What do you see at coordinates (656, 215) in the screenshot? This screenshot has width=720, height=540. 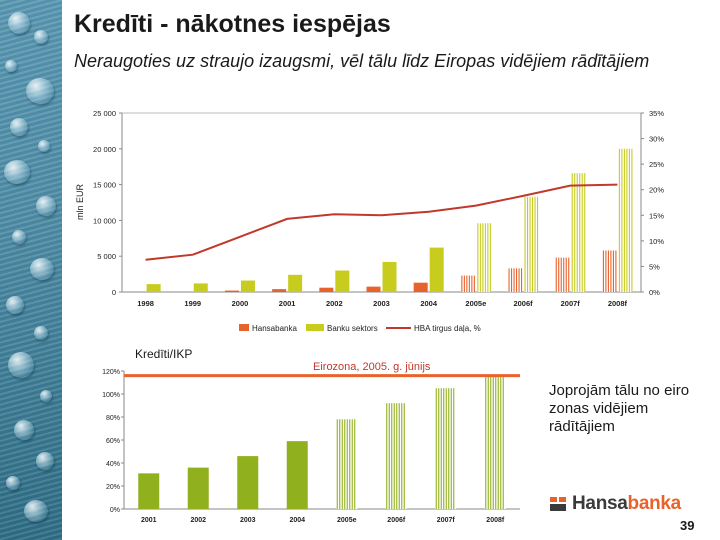 I see `y2-tick-label: 15%` at bounding box center [656, 215].